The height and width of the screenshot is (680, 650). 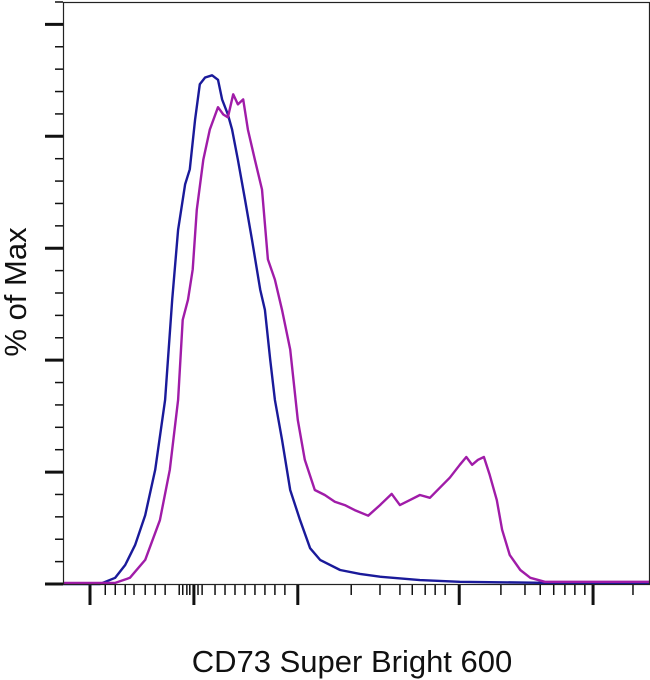 I want to click on y-axis-label: % of Max, so click(x=16, y=292).